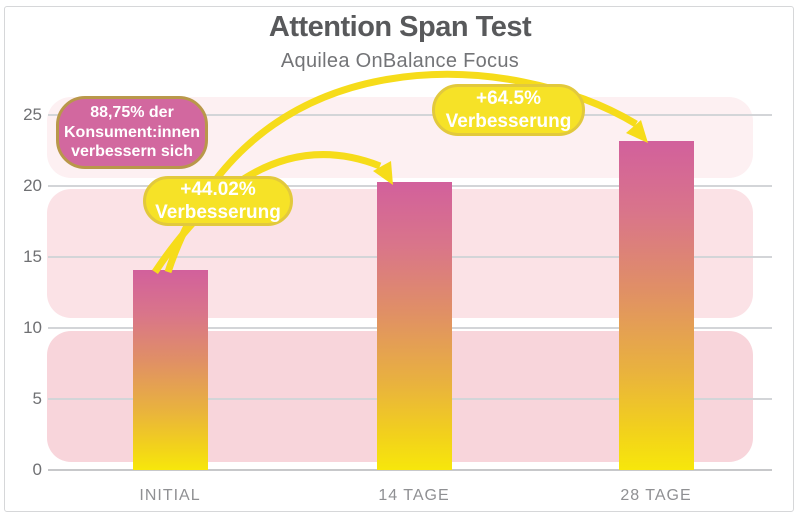 The image size is (800, 521). What do you see at coordinates (37, 398) in the screenshot?
I see `y-tick-label-5: 5` at bounding box center [37, 398].